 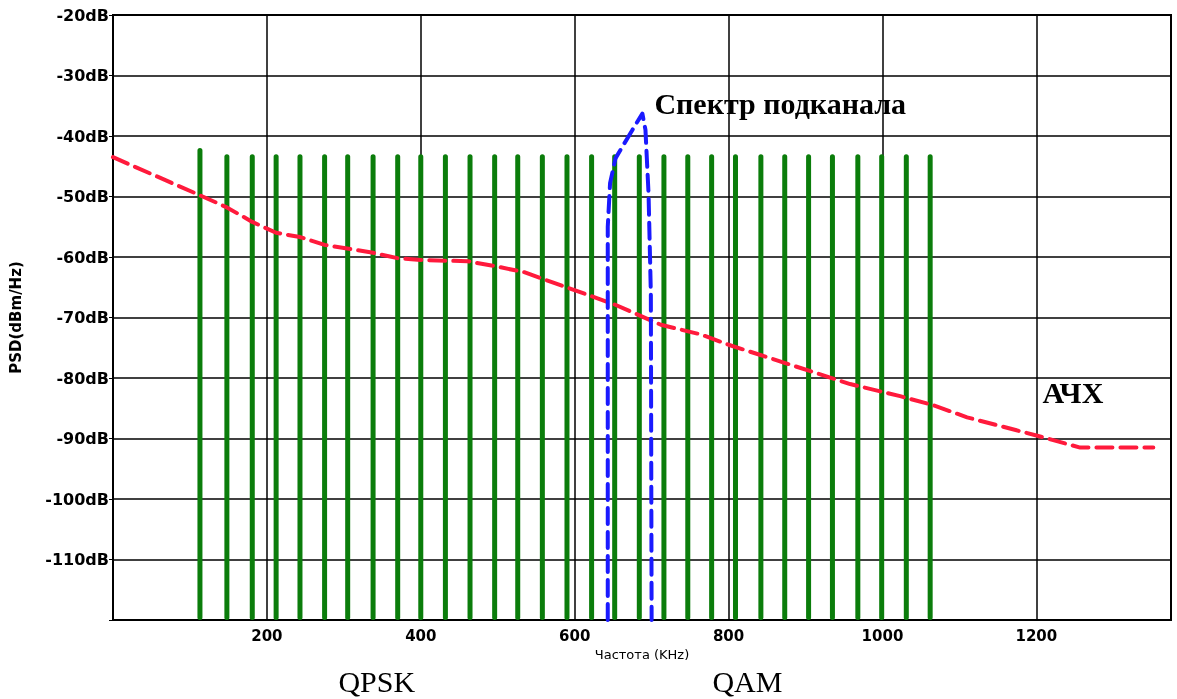 I want to click on text: QPSK, so click(x=377, y=681).